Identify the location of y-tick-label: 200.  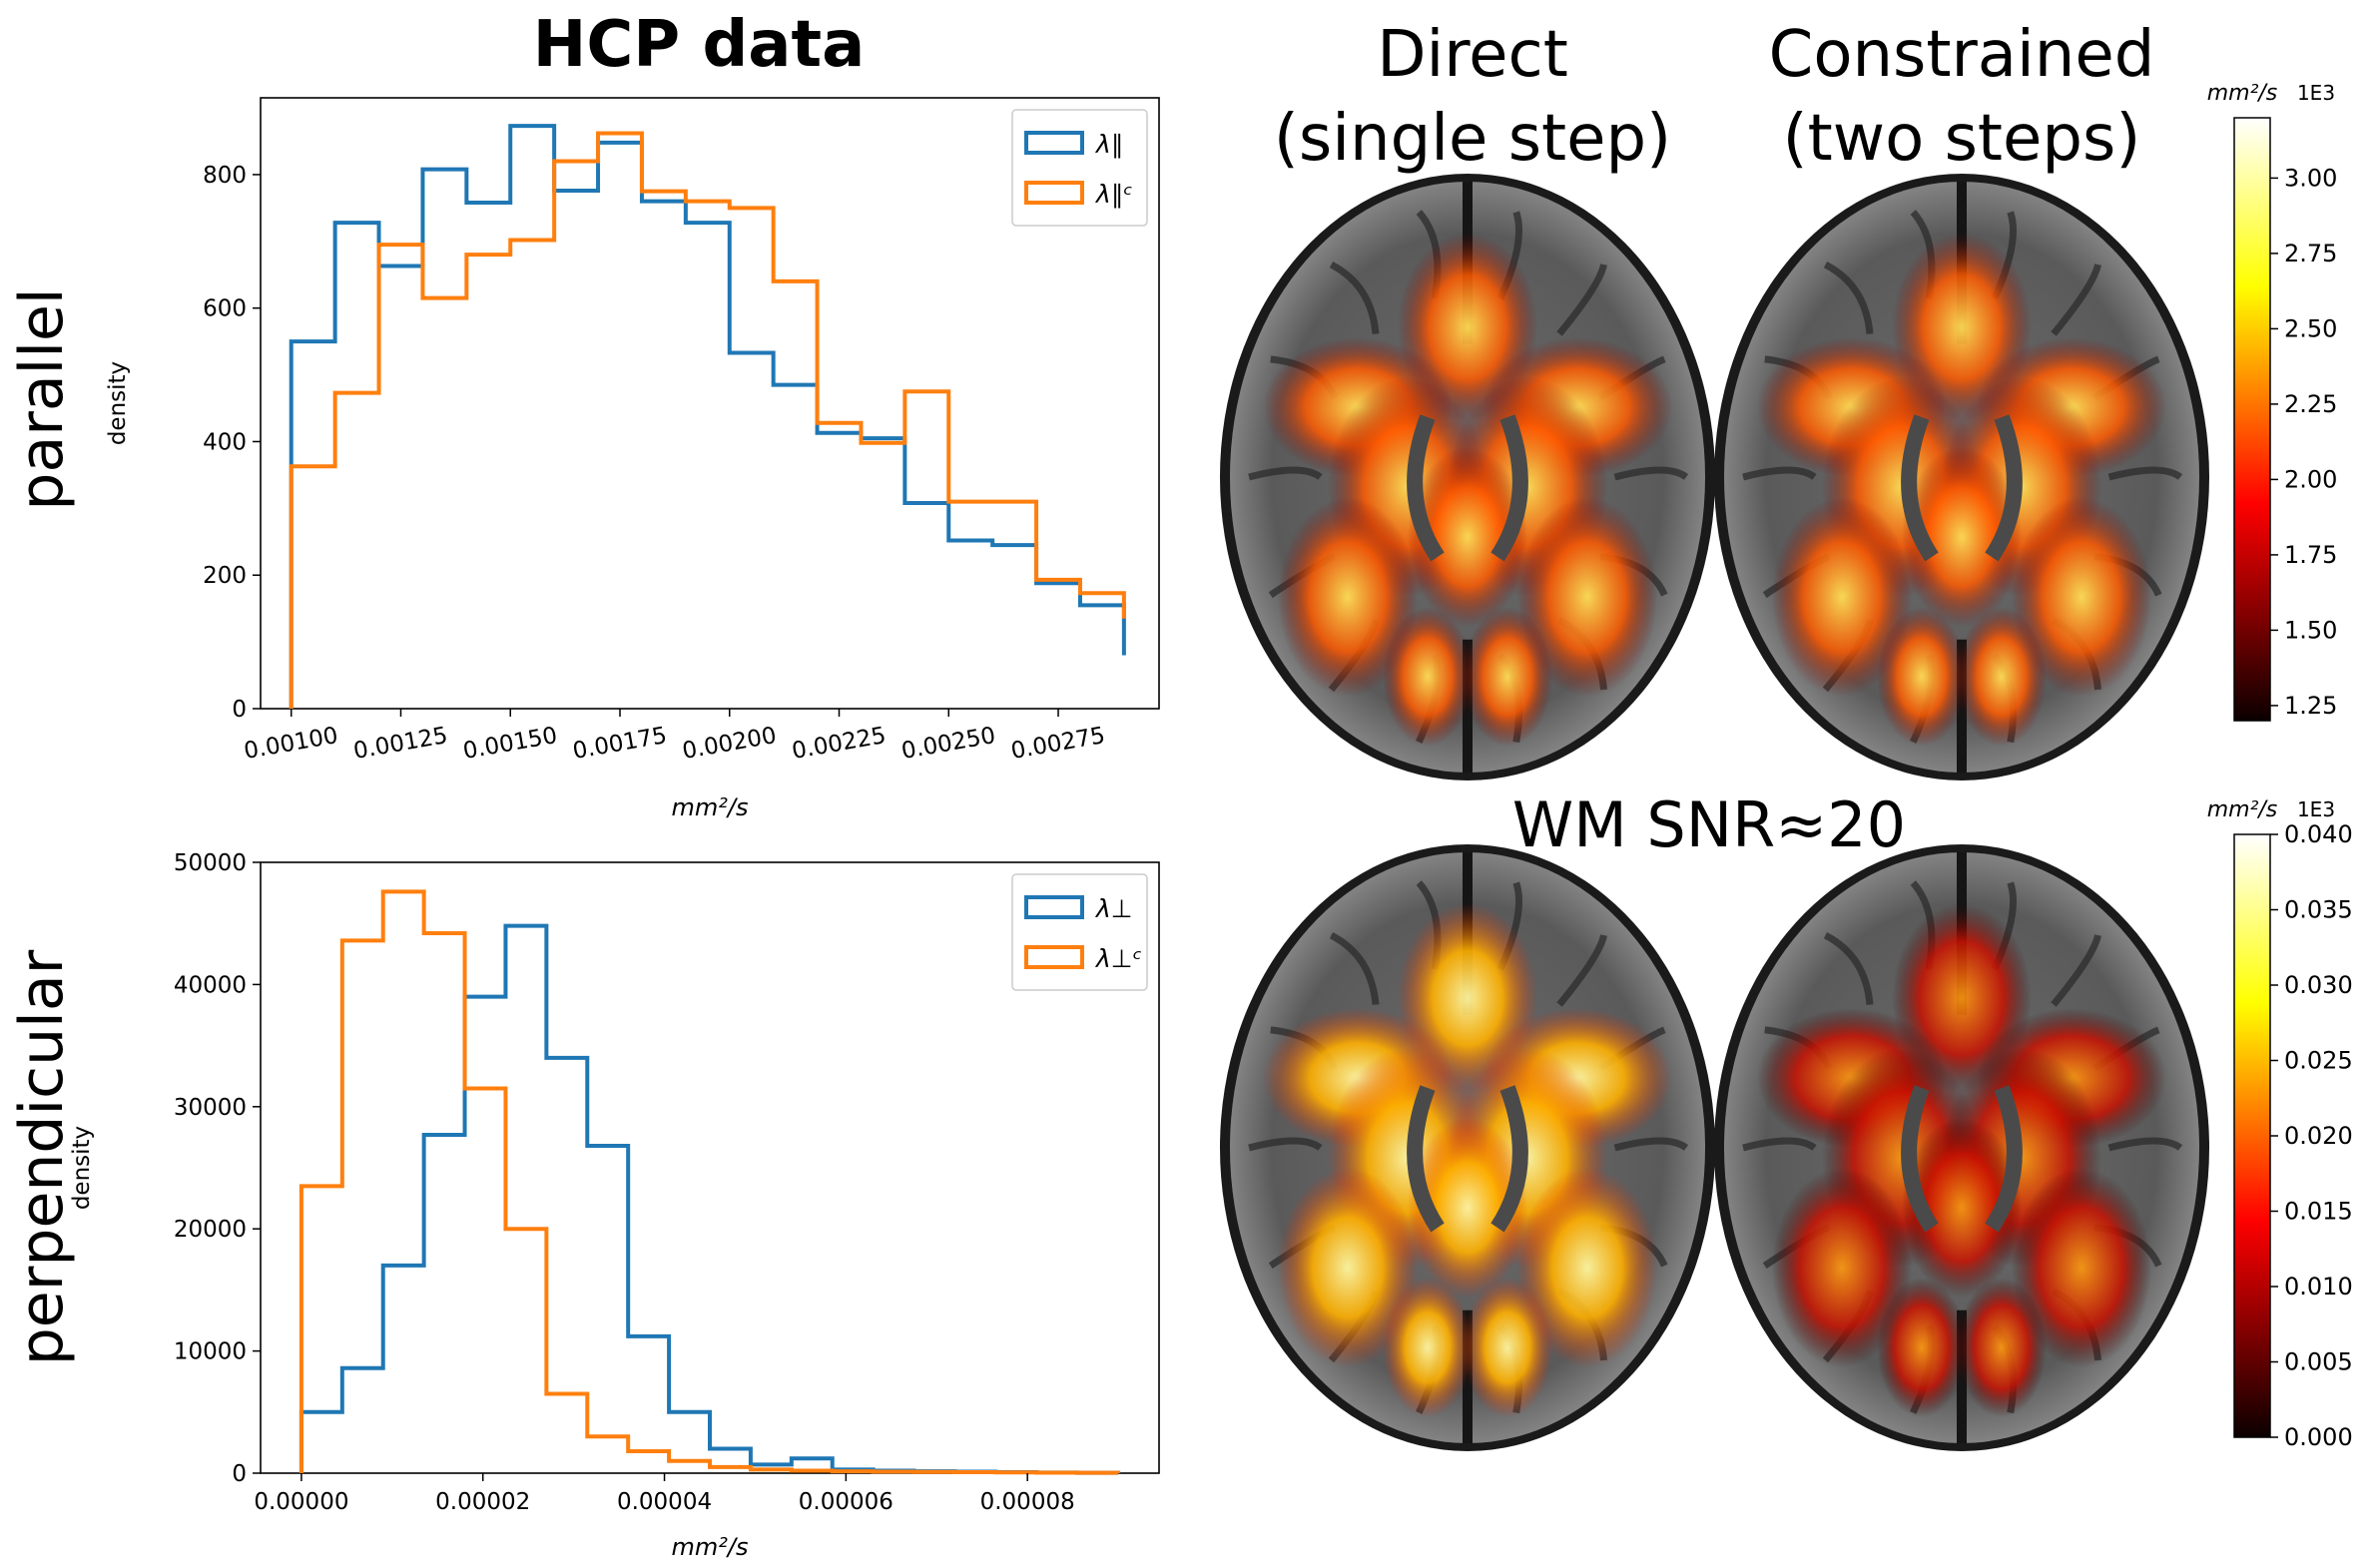
(225, 576).